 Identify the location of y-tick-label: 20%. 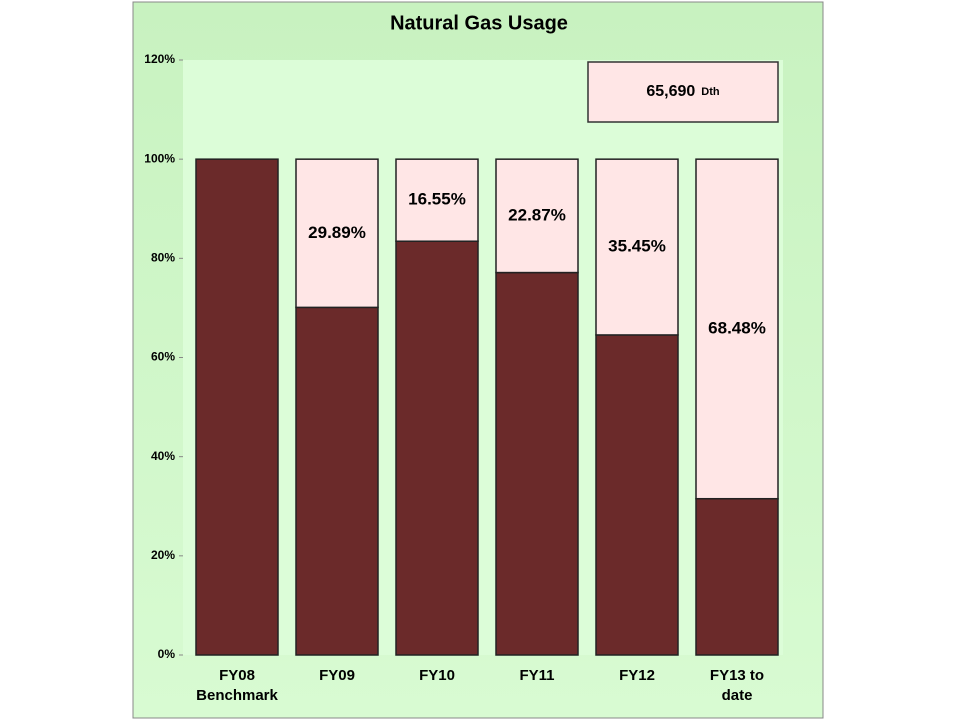
(163, 555).